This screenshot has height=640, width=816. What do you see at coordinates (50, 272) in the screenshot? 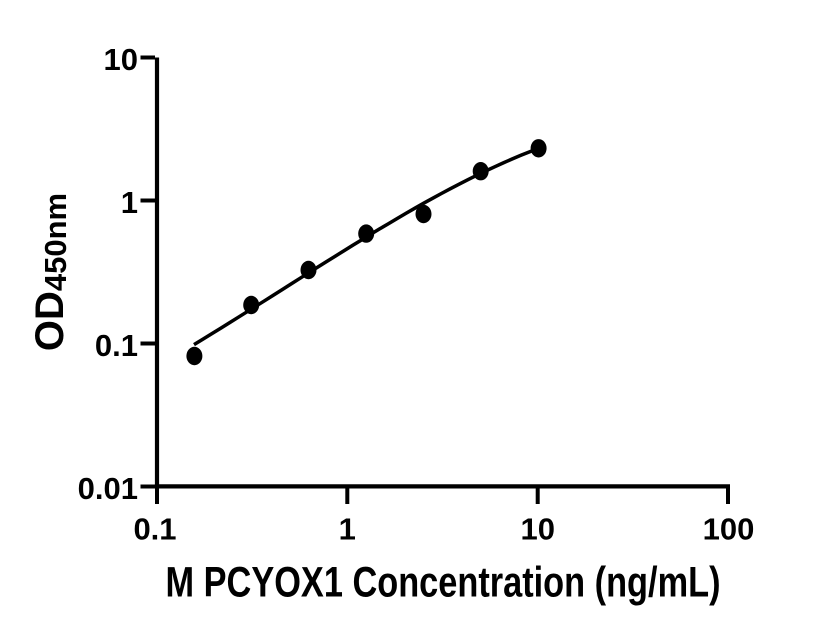
I see `svg-text: OD450nm` at bounding box center [50, 272].